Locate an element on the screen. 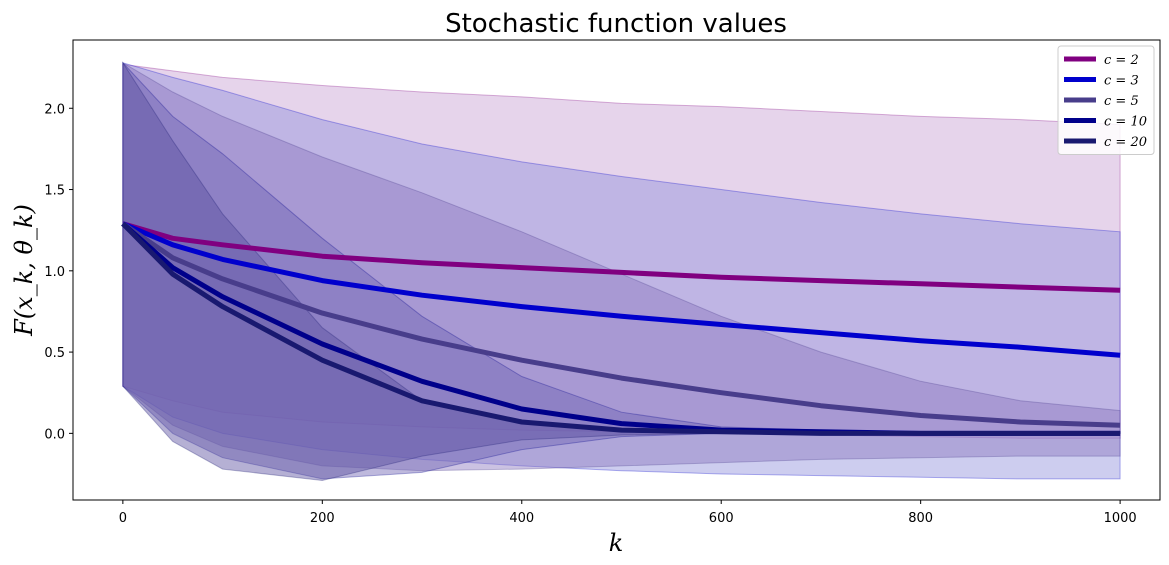 The image size is (1169, 565). y-tick-label: 1.0 is located at coordinates (54, 272).